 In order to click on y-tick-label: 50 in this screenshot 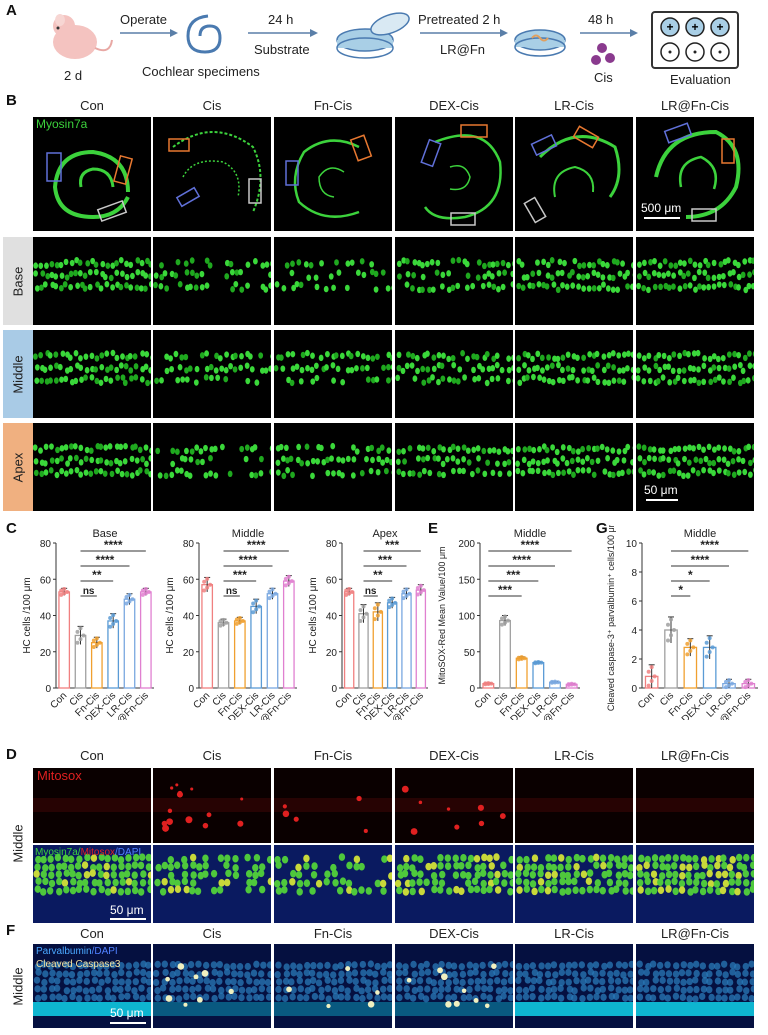, I will do `click(470, 653)`.